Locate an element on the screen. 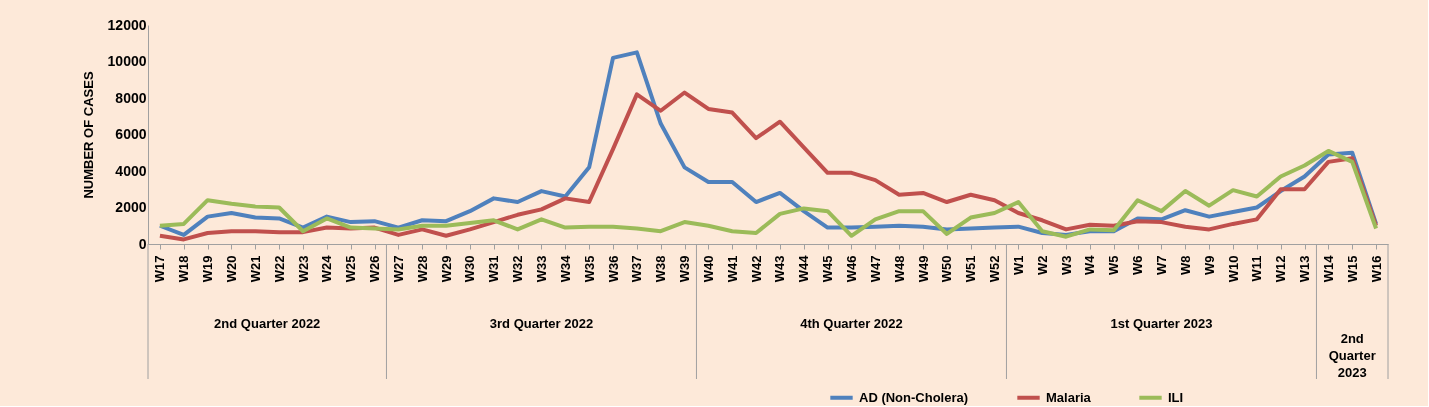  x-tick-label: W32 is located at coordinates (518, 269).